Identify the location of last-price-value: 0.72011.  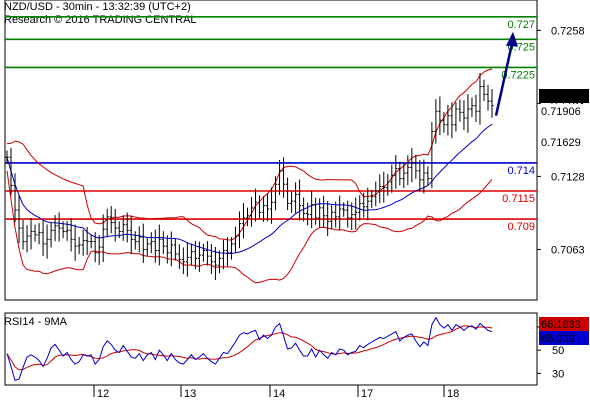
(560, 97).